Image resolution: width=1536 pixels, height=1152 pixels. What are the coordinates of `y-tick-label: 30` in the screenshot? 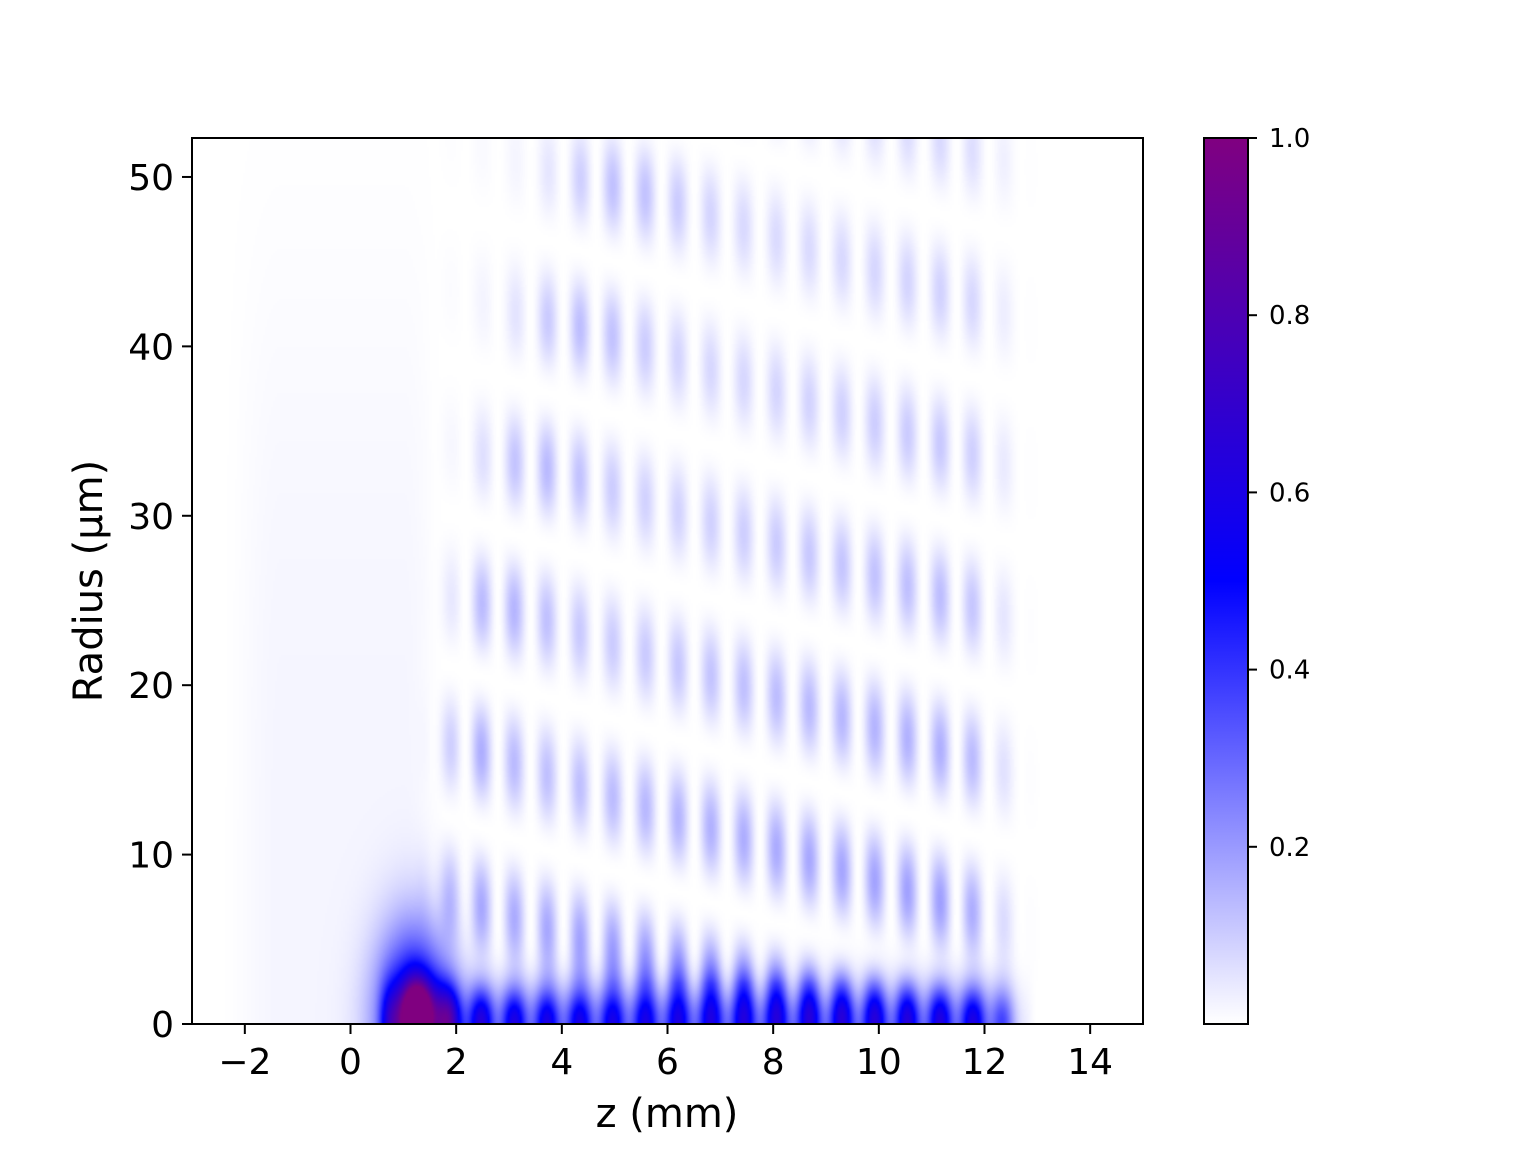 It's located at (151, 517).